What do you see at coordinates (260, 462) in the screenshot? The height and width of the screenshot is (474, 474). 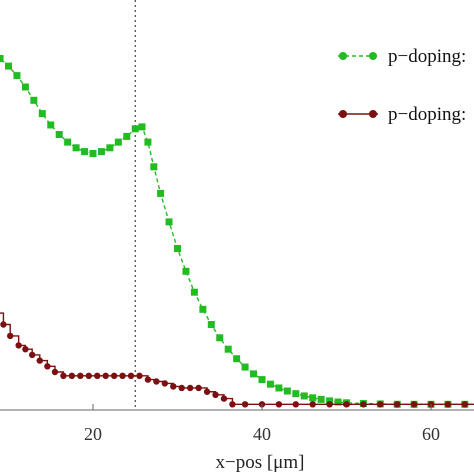 I see `x-axis-title: x−pos [μm]` at bounding box center [260, 462].